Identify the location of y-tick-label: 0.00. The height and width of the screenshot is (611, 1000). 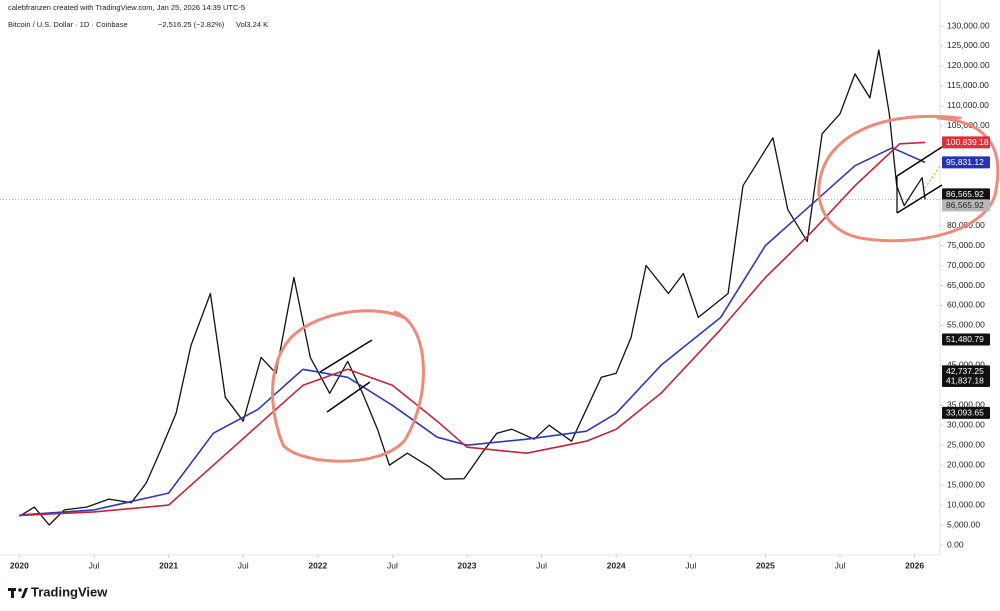
(955, 544).